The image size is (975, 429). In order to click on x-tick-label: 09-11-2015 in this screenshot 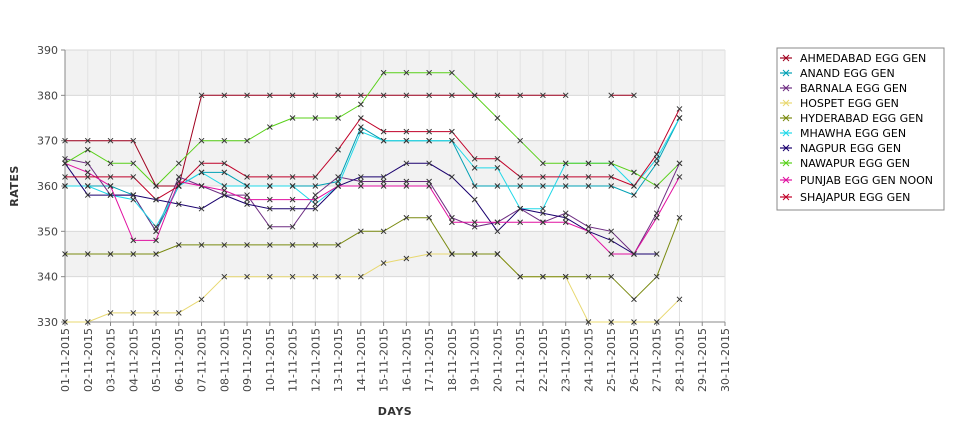, I will do `click(247, 360)`.